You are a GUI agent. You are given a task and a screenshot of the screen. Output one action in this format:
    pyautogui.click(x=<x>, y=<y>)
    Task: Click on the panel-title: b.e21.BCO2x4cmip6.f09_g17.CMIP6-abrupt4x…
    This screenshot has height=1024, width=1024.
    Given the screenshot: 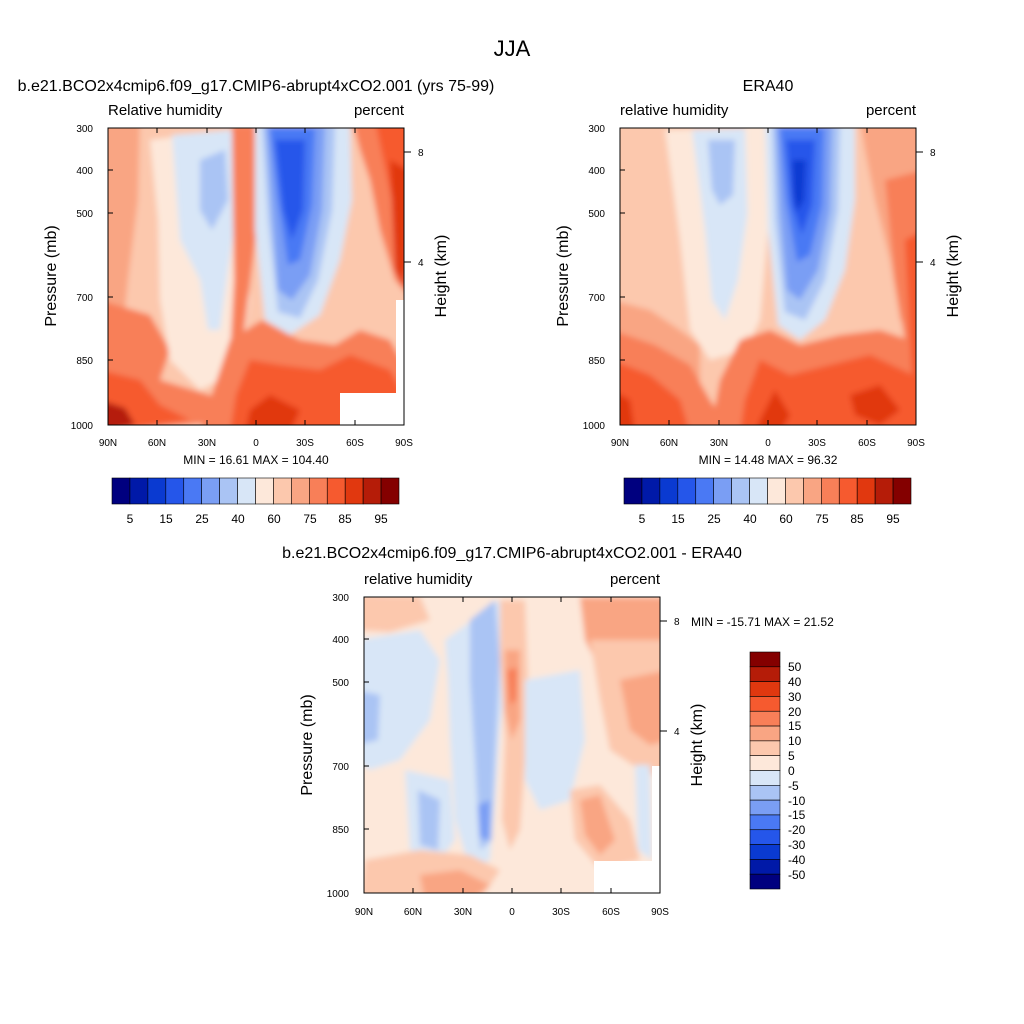 What is the action you would take?
    pyautogui.click(x=512, y=553)
    